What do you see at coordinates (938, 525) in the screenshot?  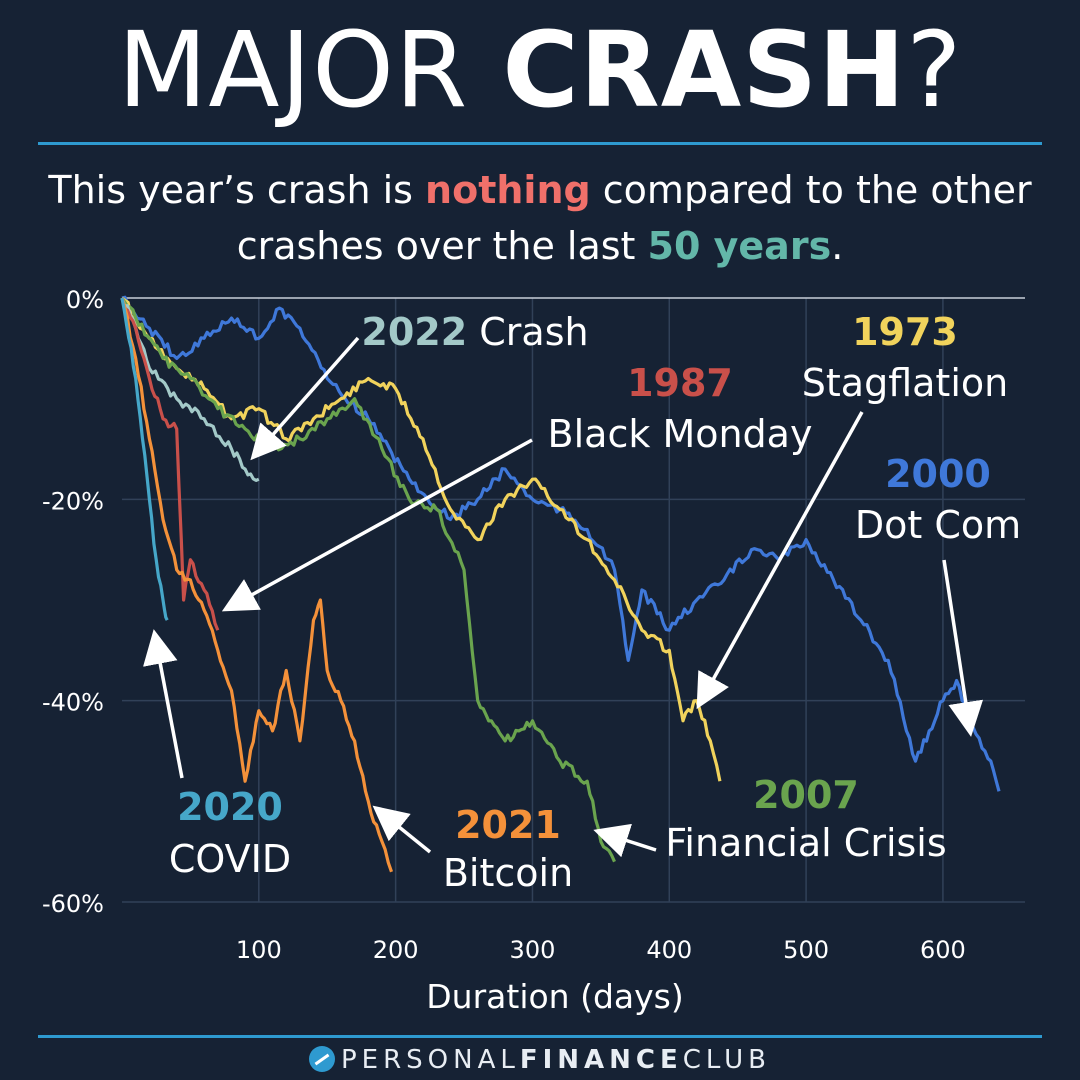 I see `series-label-name-2000-dot-com: Dot Com` at bounding box center [938, 525].